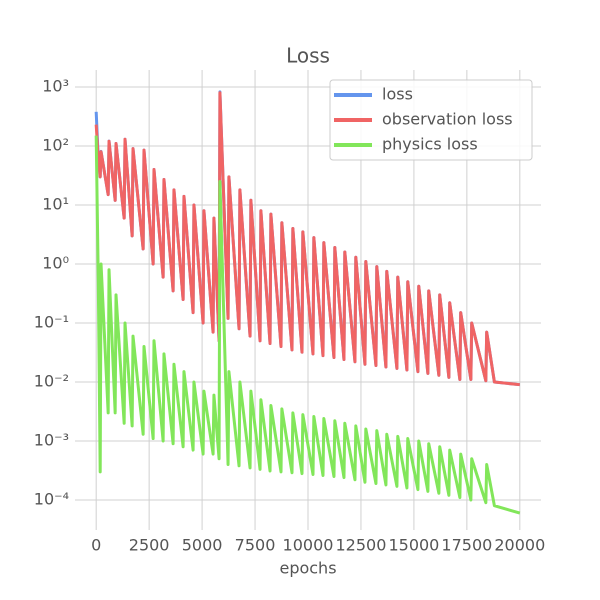 This screenshot has width=600, height=600. Describe the element at coordinates (51, 439) in the screenshot. I see `y-tick-label: 10⁻³` at that location.